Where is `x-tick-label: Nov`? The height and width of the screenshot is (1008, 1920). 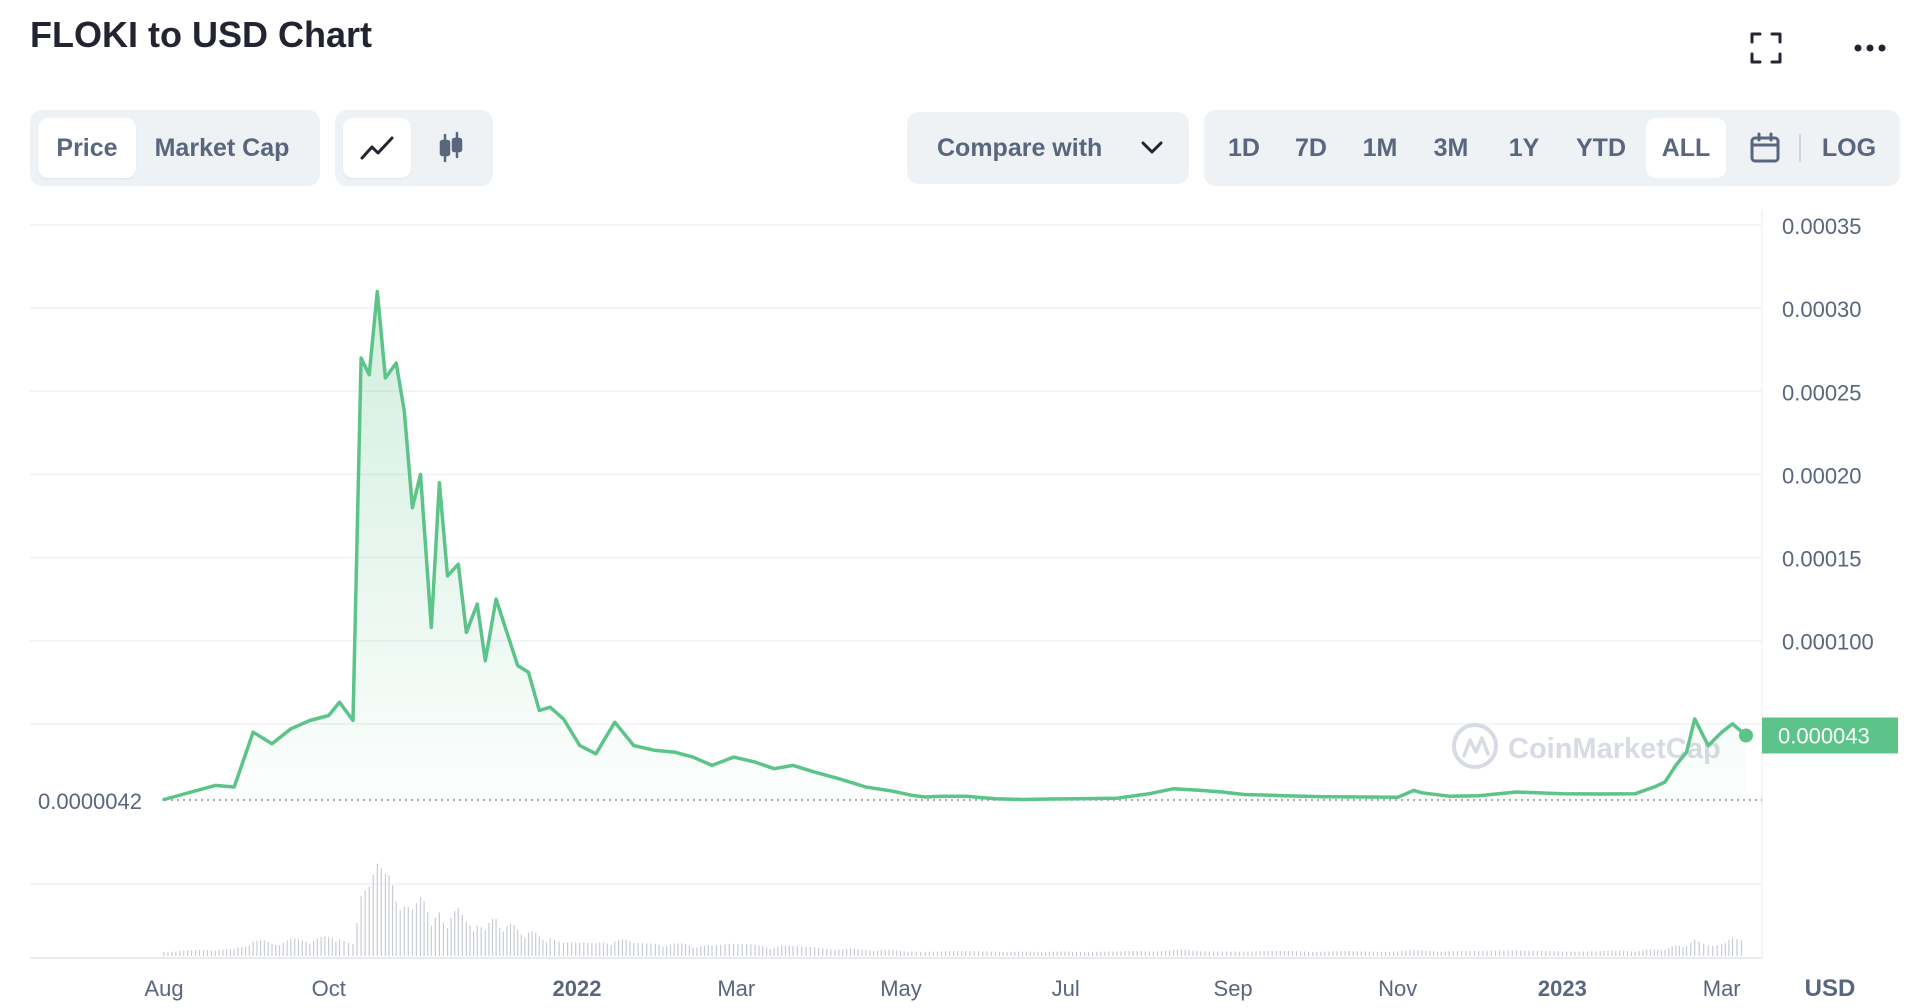 x-tick-label: Nov is located at coordinates (1397, 988).